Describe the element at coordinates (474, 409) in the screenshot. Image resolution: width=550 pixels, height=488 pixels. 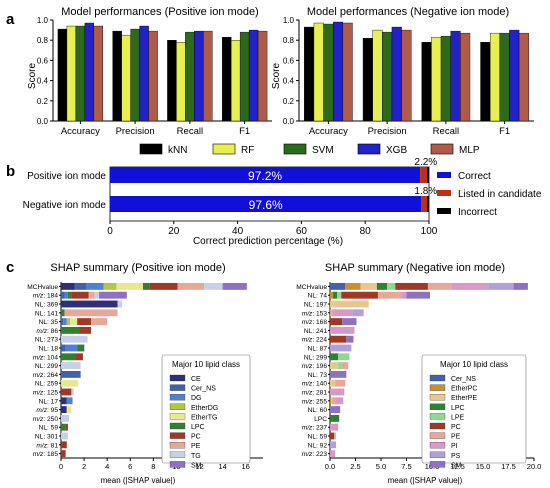
I see `legend-box` at that location.